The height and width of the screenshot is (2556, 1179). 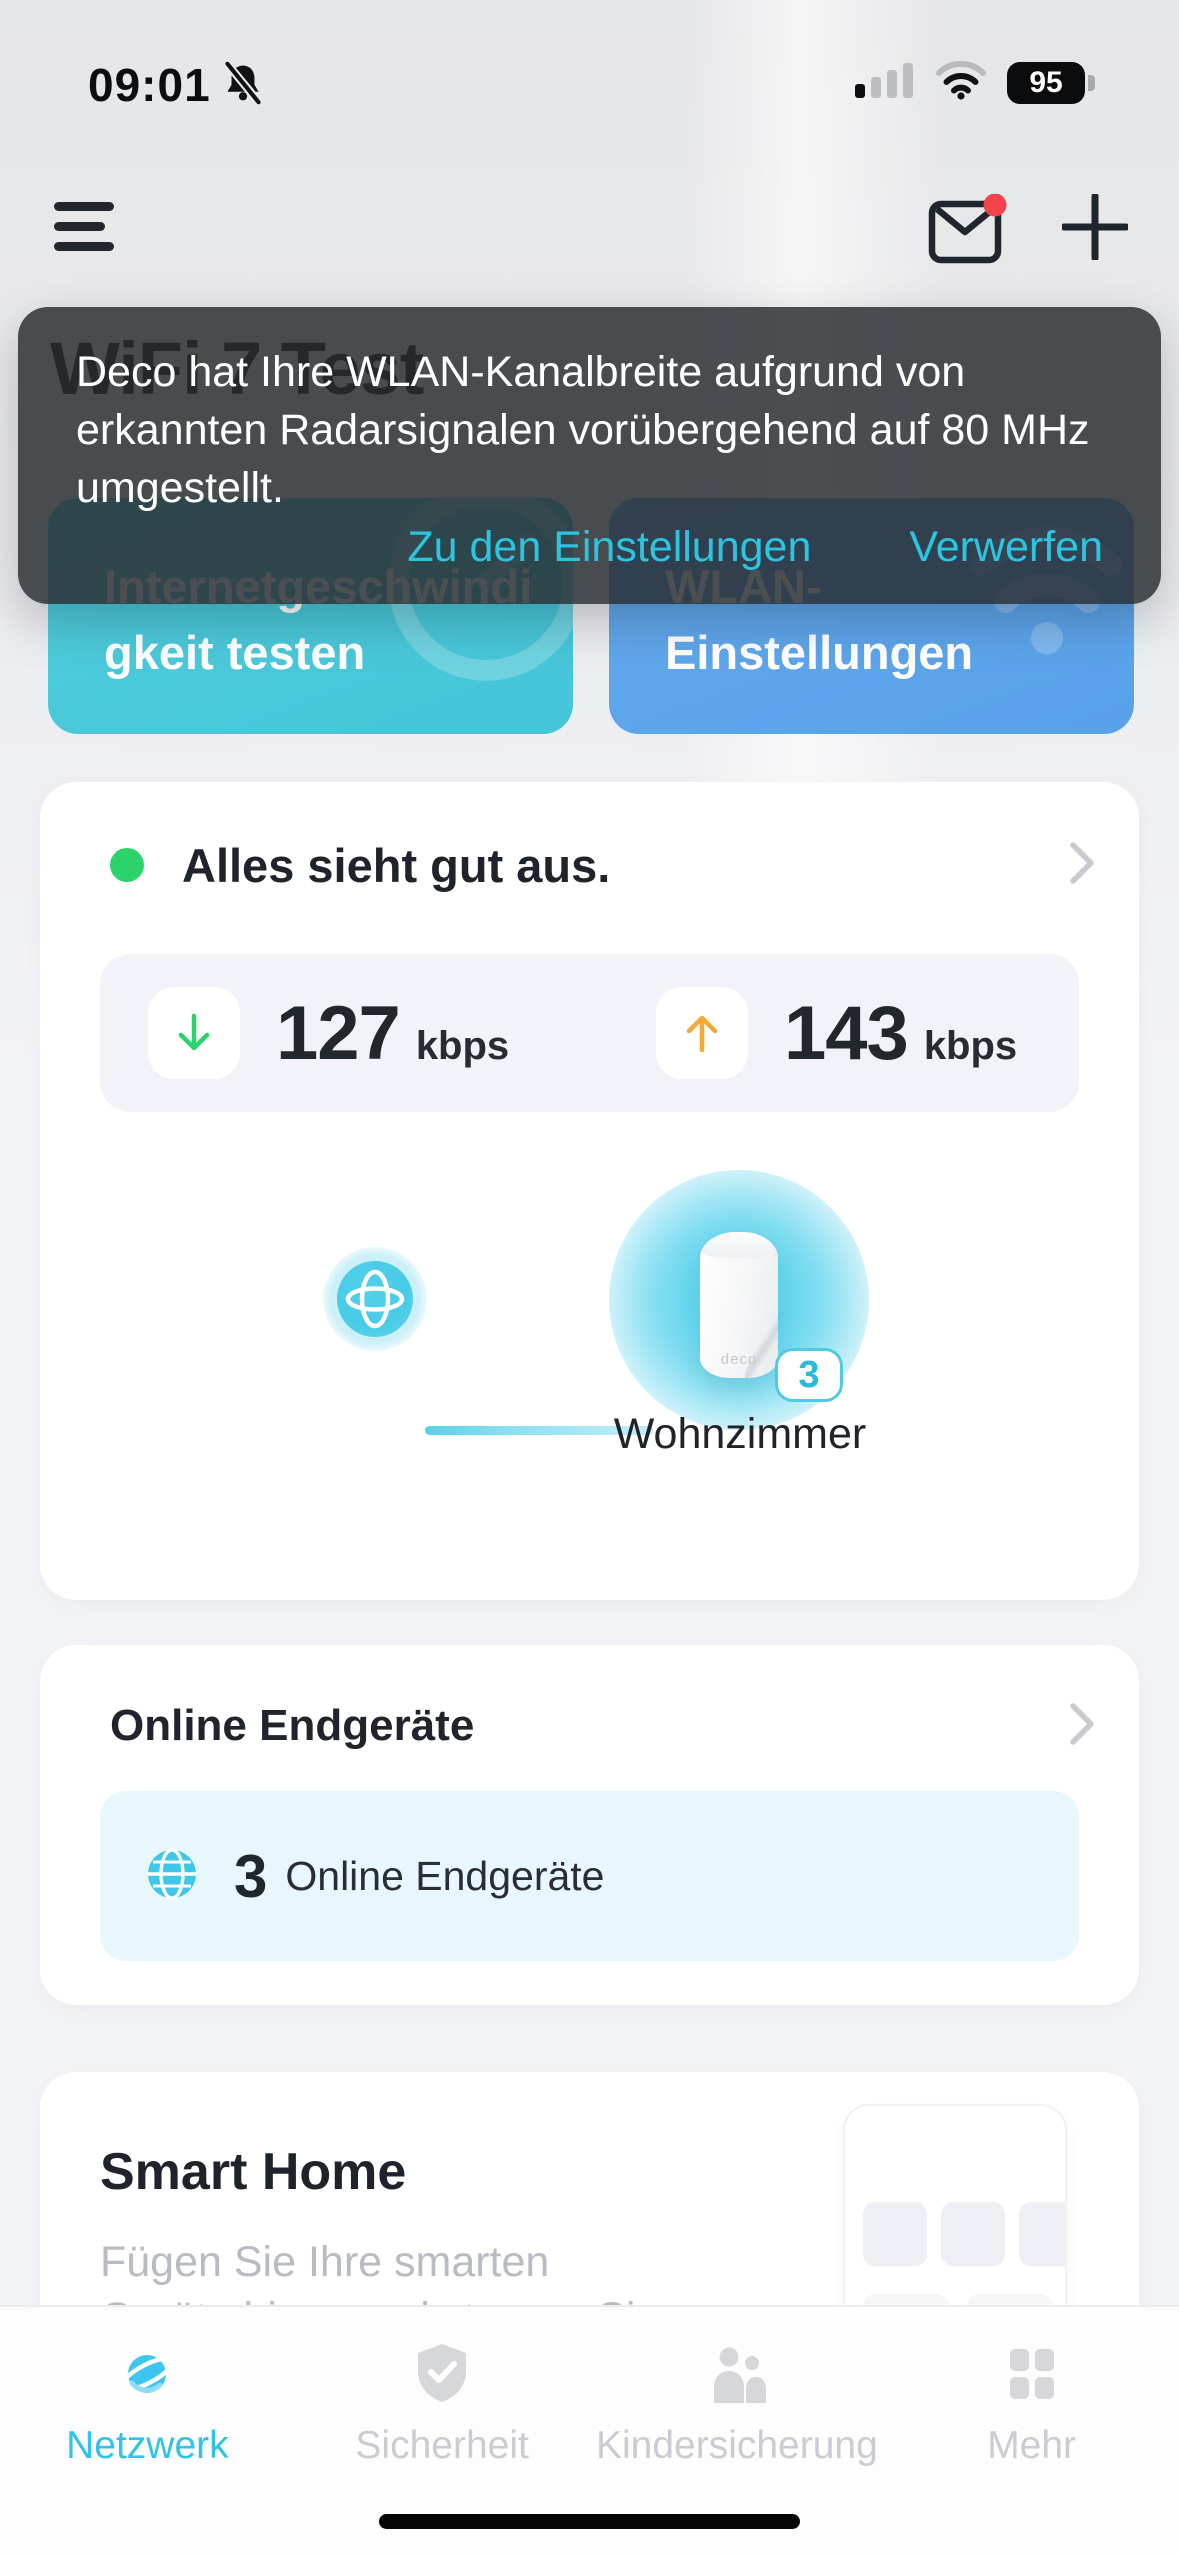 What do you see at coordinates (442, 2376) in the screenshot?
I see `shield-check-icon` at bounding box center [442, 2376].